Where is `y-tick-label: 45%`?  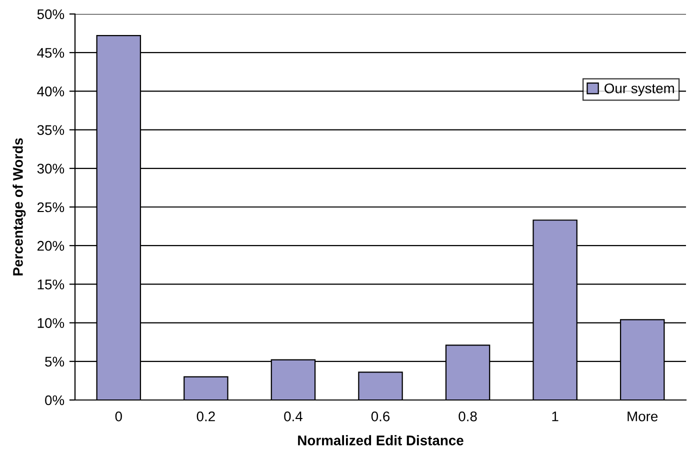
y-tick-label: 45% is located at coordinates (50, 53).